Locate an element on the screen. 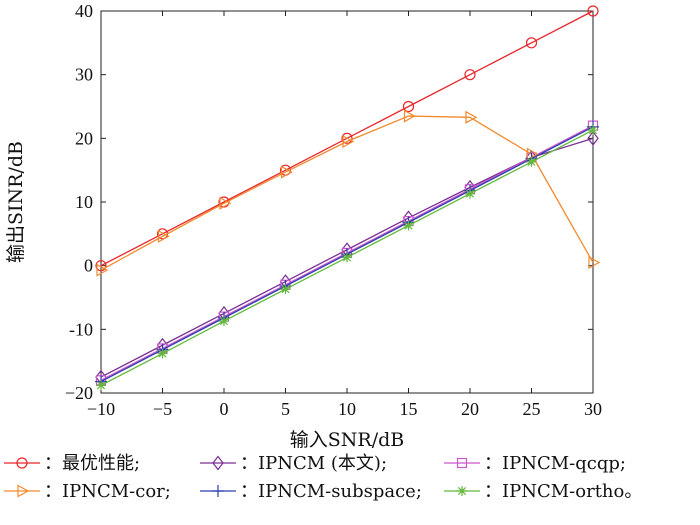 The height and width of the screenshot is (525, 700). y-tick-label: 0 is located at coordinates (88, 266).